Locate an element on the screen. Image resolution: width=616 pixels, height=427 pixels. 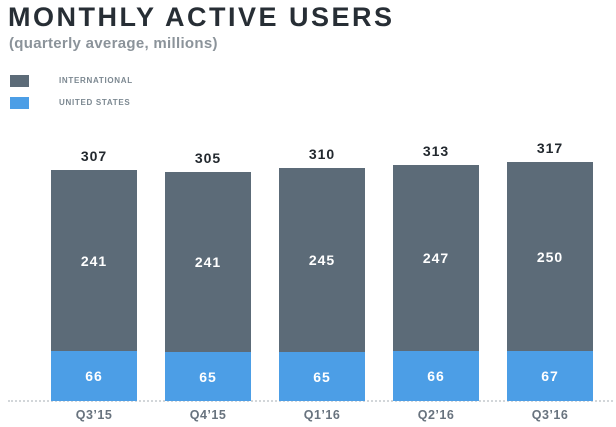
bar-group: 305 241 65 is located at coordinates (208, 275).